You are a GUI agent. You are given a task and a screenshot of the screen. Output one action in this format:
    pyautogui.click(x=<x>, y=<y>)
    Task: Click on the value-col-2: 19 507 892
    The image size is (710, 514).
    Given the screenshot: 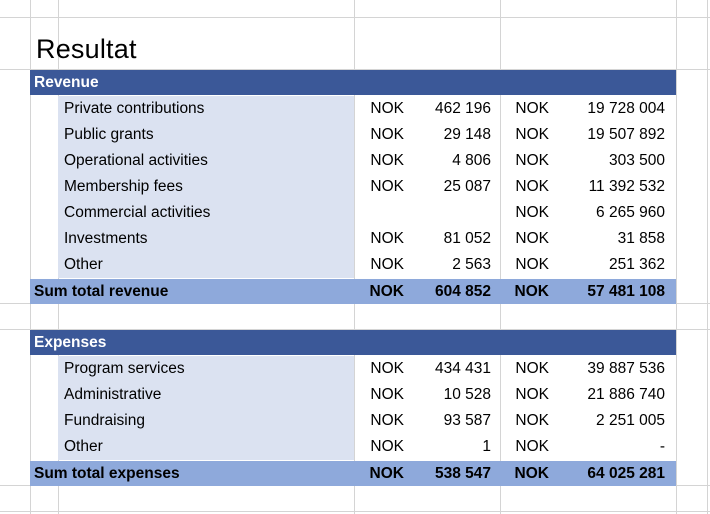 What is the action you would take?
    pyautogui.click(x=626, y=134)
    